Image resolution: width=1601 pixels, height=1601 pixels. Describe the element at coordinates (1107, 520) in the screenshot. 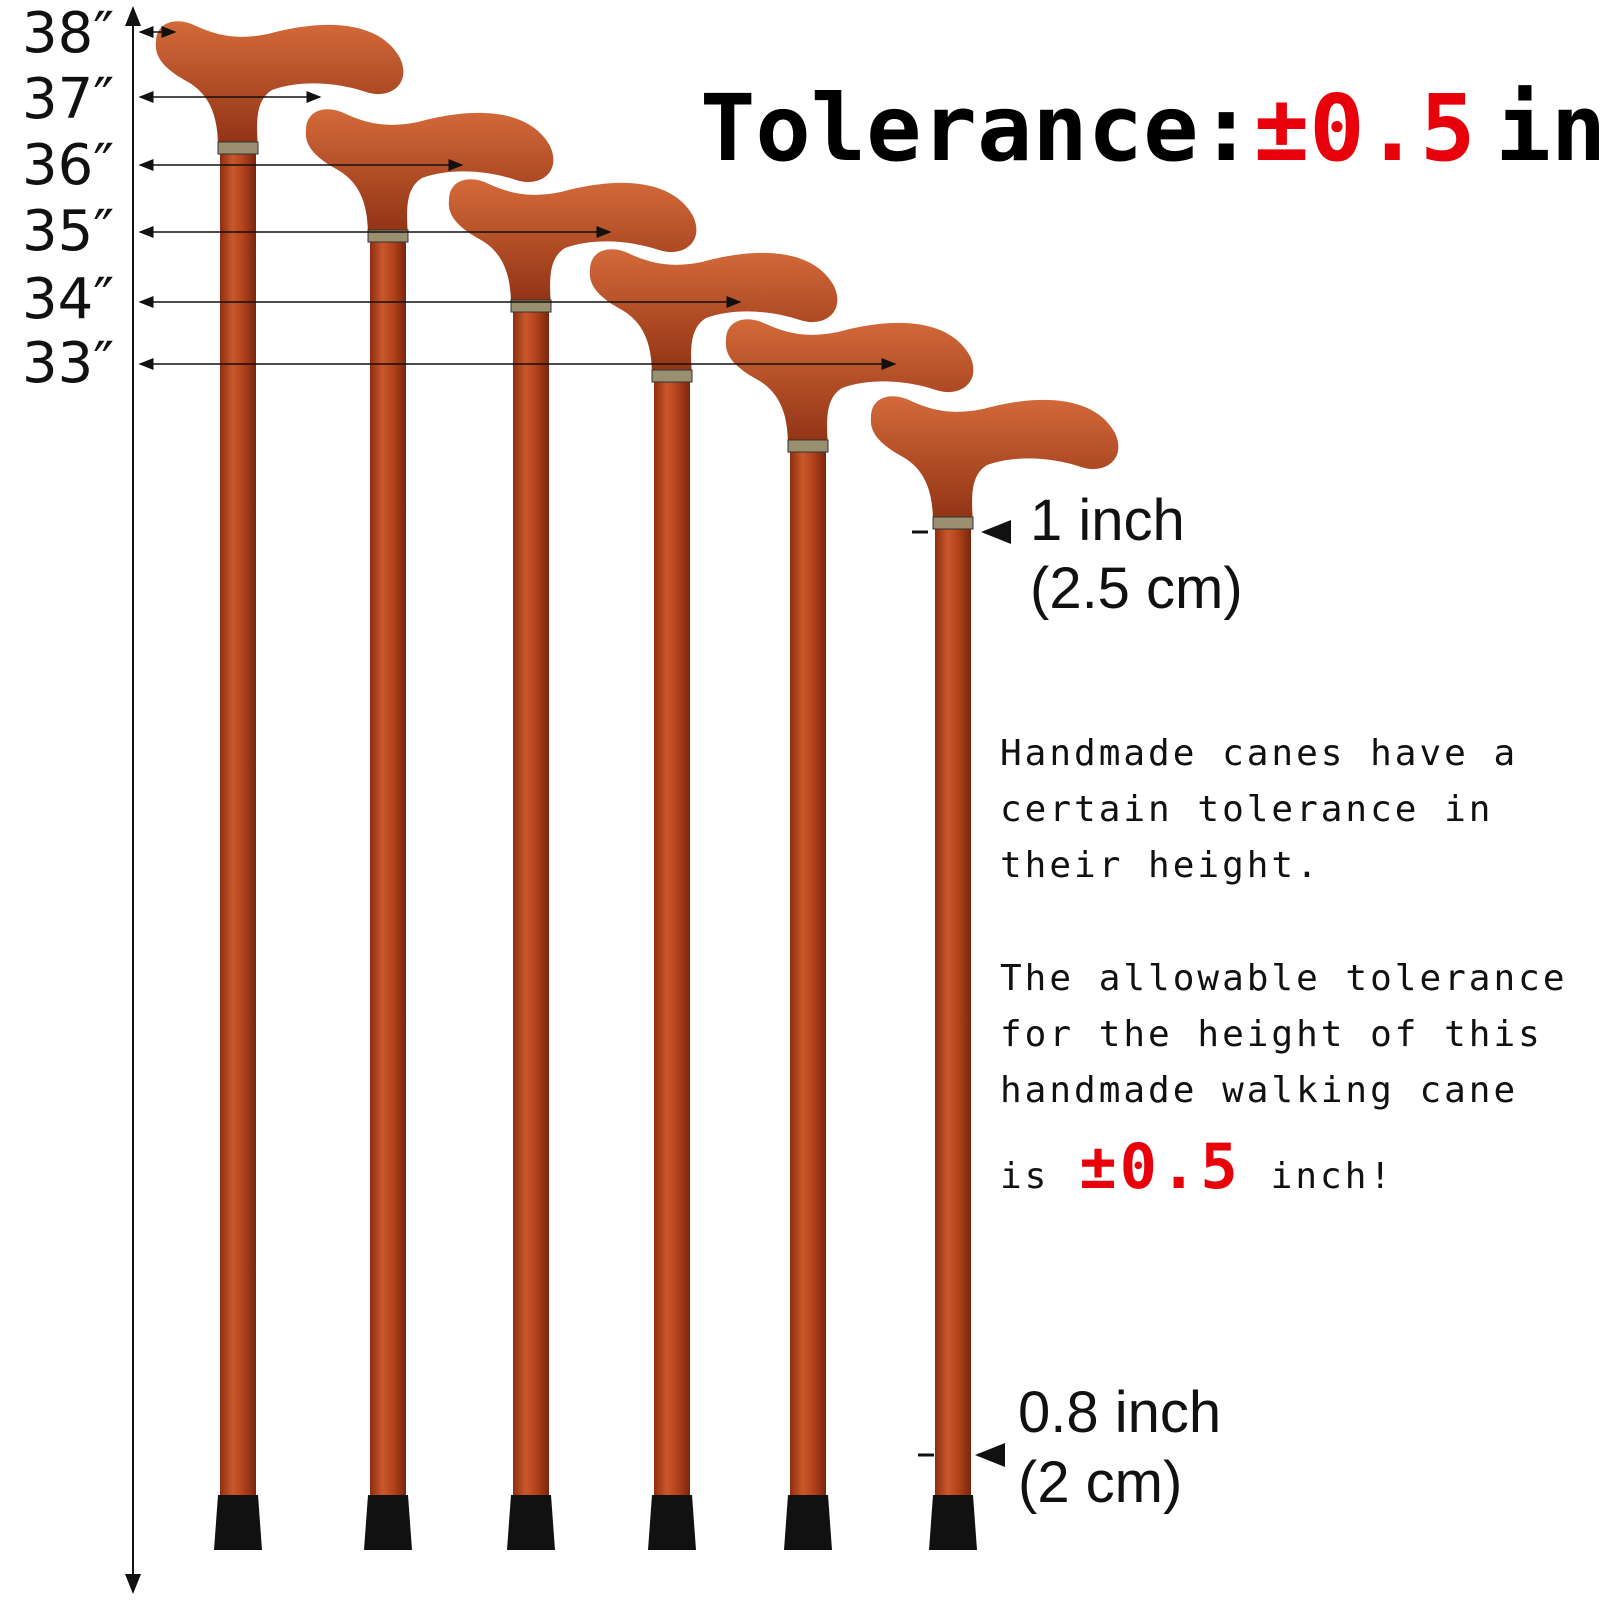

I see `top-diameter-inch: 1 inch` at that location.